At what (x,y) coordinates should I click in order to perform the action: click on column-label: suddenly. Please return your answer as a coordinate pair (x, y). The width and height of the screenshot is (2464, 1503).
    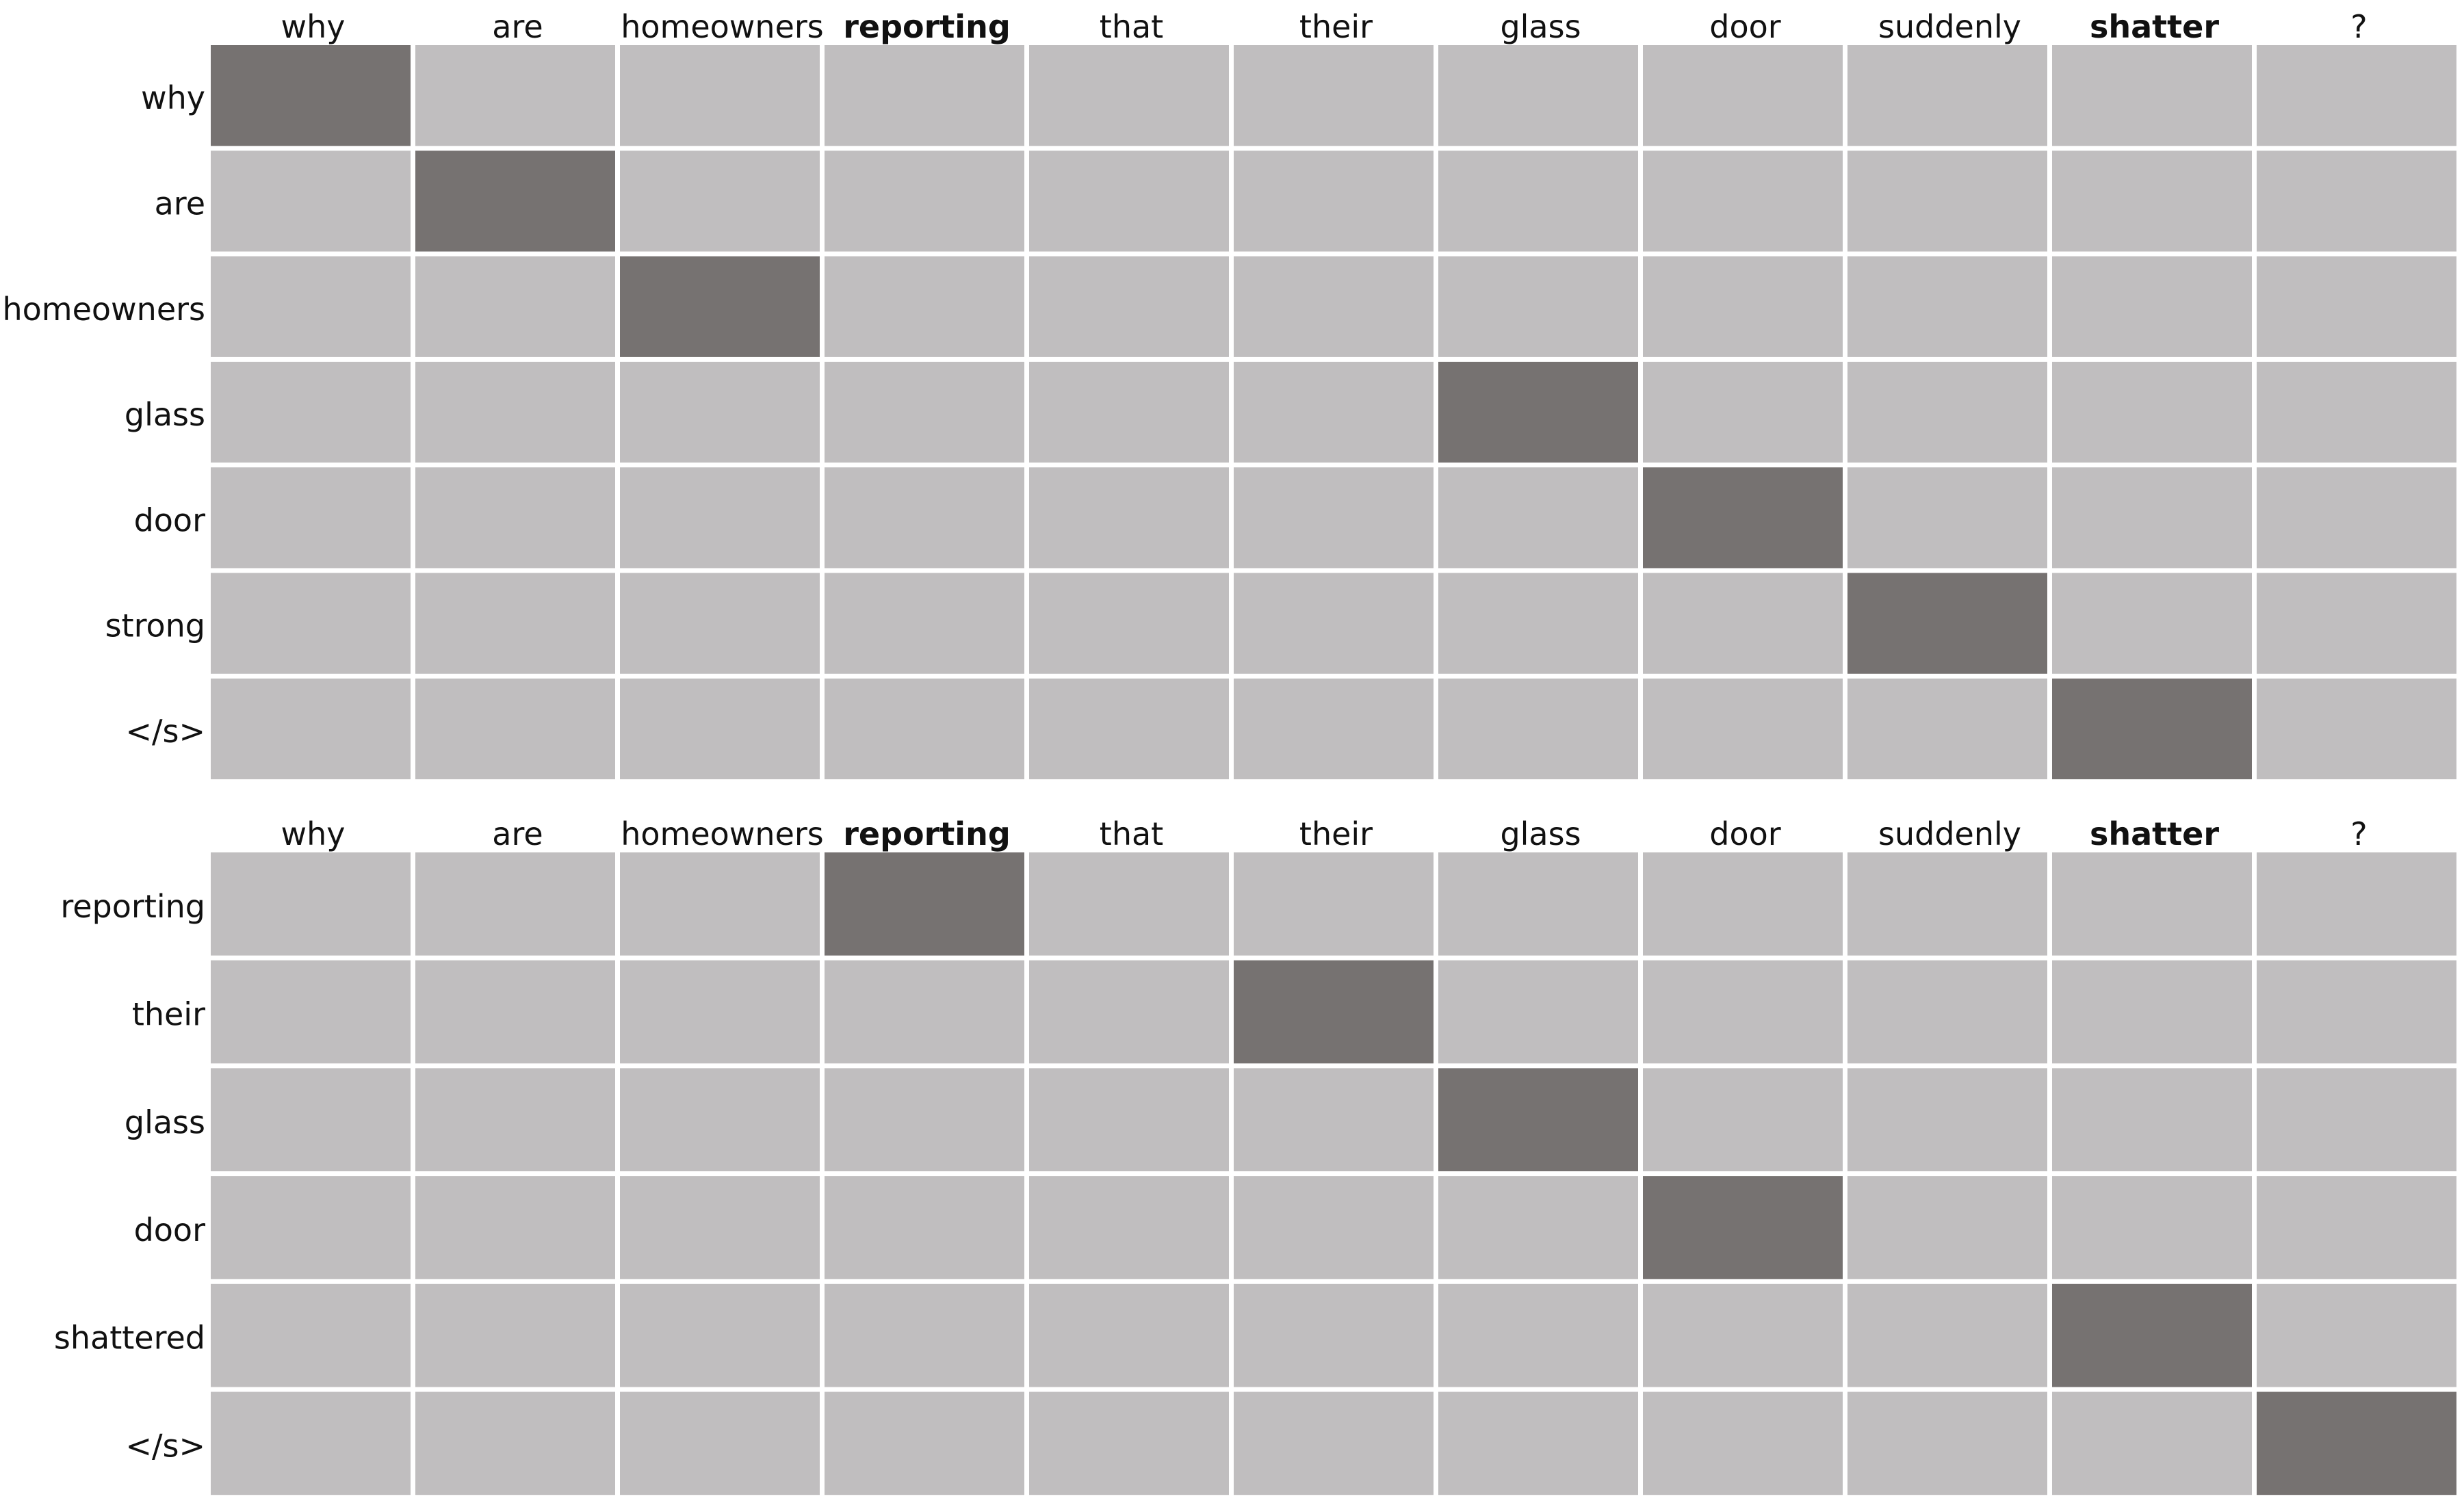
    Looking at the image, I should click on (1950, 26).